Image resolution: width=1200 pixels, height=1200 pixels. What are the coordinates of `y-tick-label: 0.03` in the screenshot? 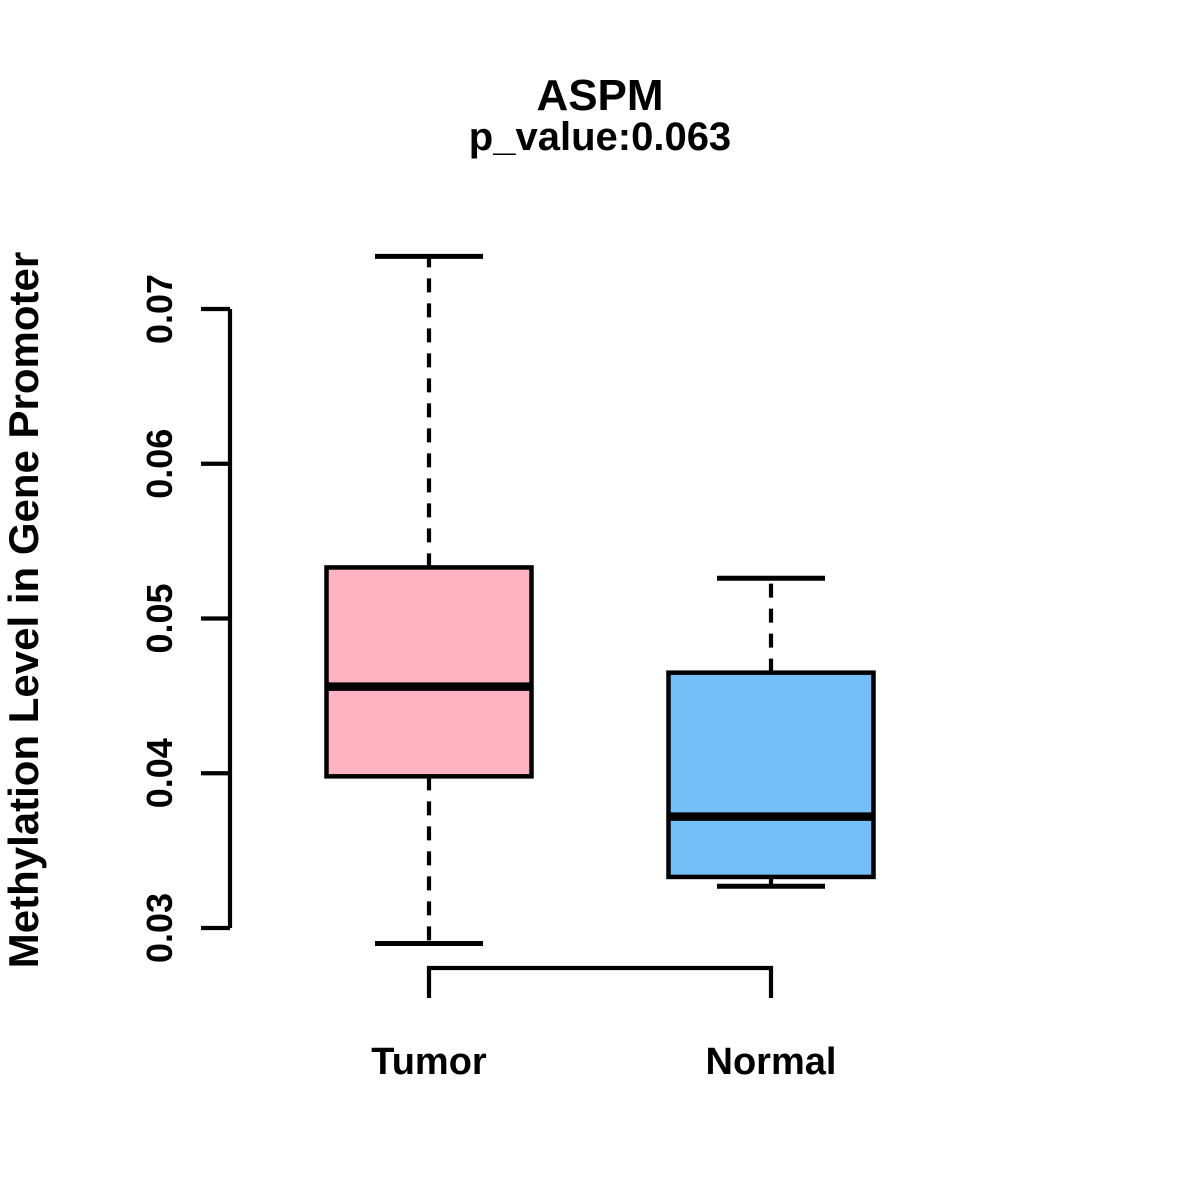 It's located at (159, 928).